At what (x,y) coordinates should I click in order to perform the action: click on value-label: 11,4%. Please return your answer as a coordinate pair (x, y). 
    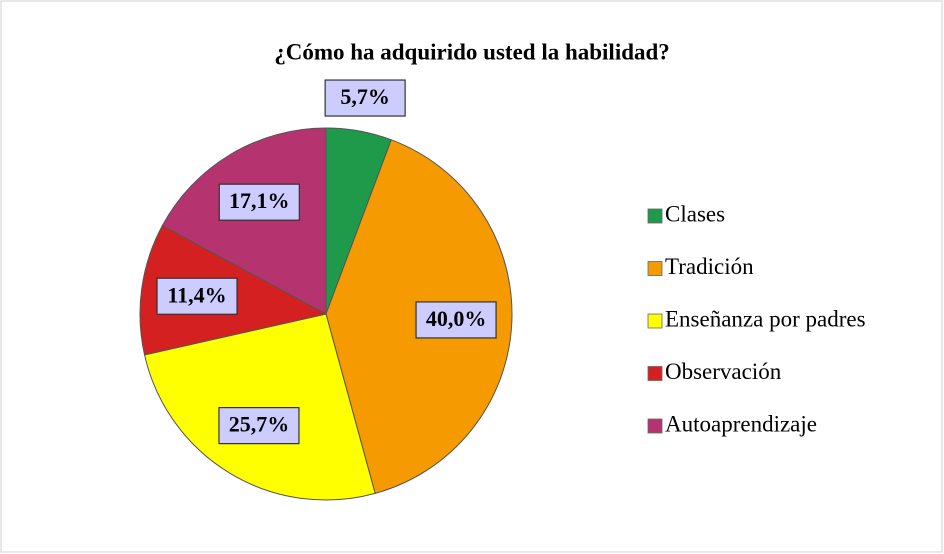
    Looking at the image, I should click on (196, 294).